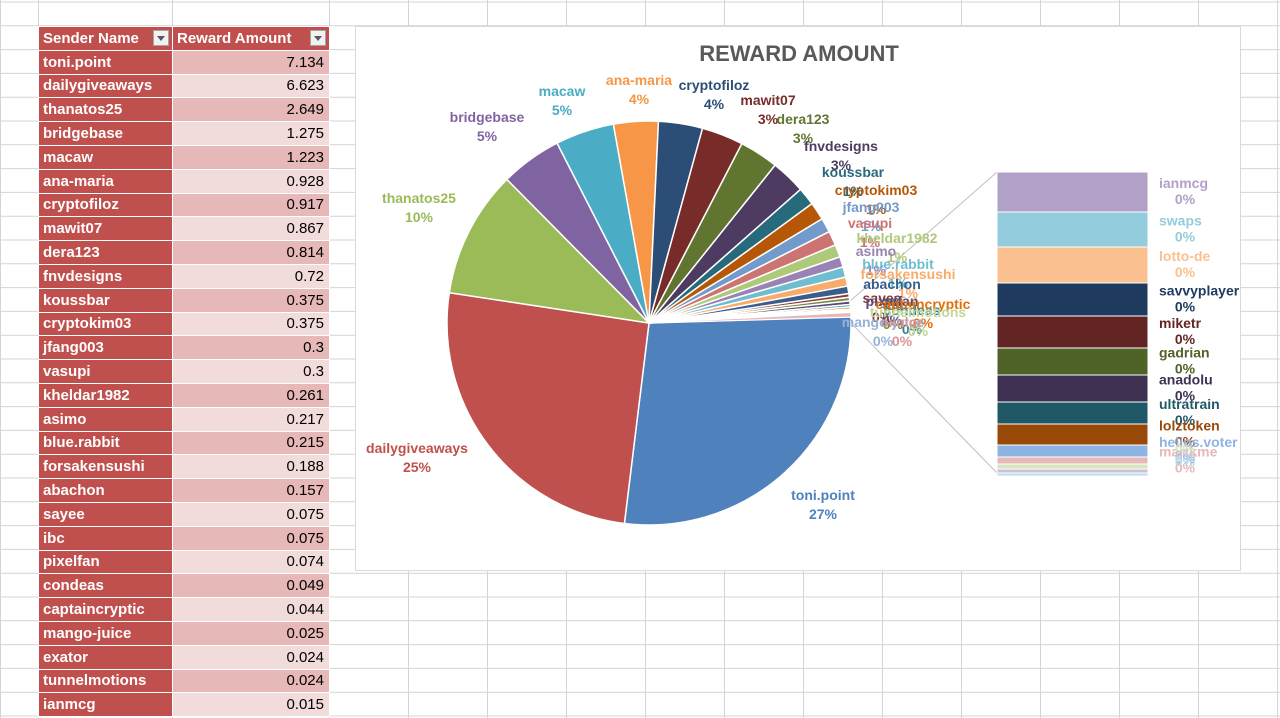  What do you see at coordinates (105, 133) in the screenshot?
I see `sender-name-cell: bridgebase` at bounding box center [105, 133].